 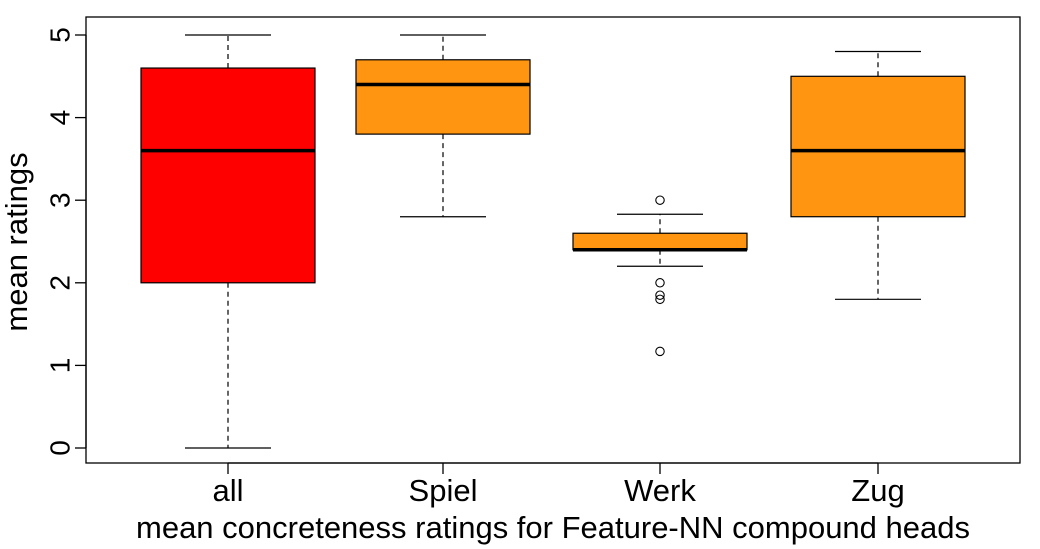 What do you see at coordinates (60, 283) in the screenshot?
I see `y-tick-label: 2` at bounding box center [60, 283].